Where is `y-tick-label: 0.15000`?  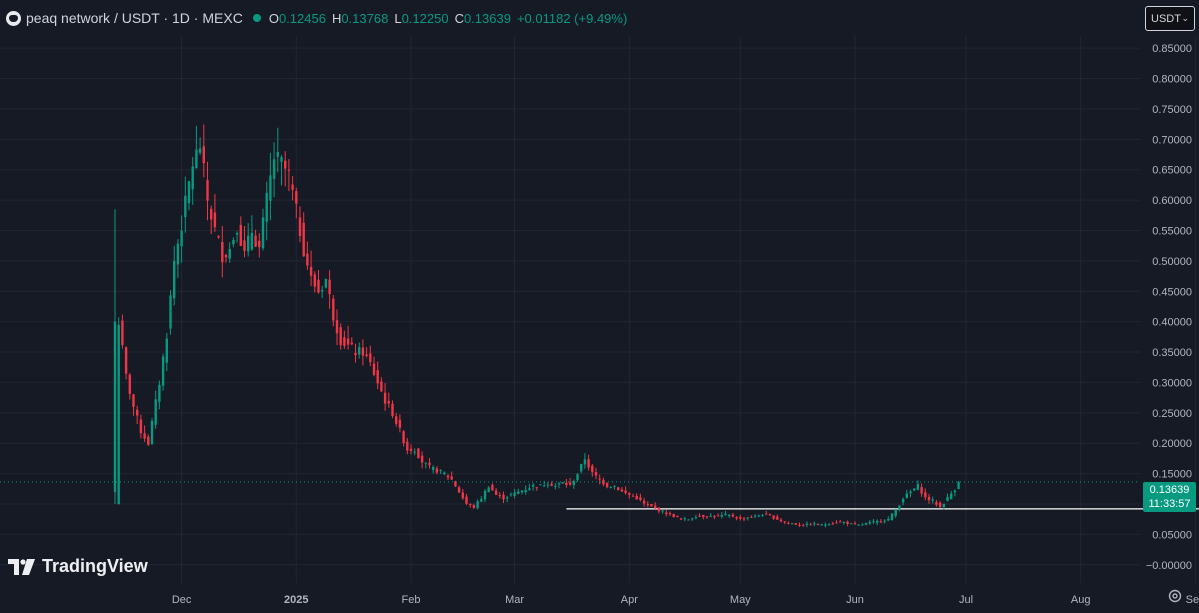
y-tick-label: 0.15000 is located at coordinates (1172, 475).